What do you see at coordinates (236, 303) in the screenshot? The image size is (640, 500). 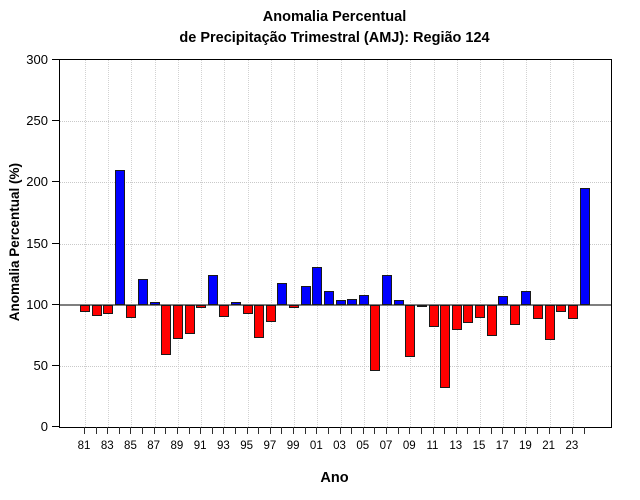 I see `bar-1994` at bounding box center [236, 303].